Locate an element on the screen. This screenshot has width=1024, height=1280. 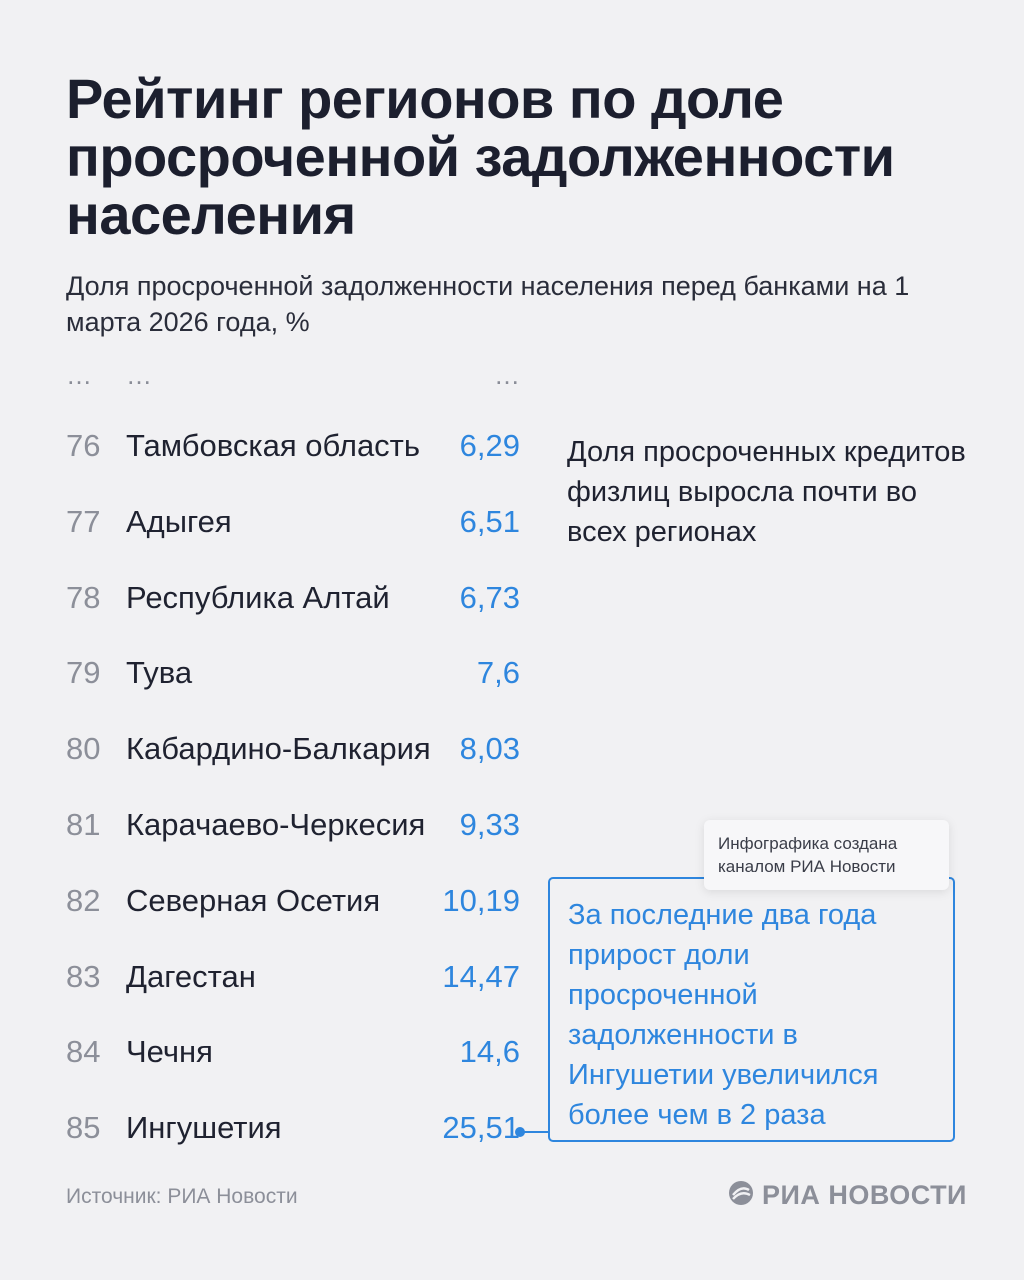
table-row: 76 Тамбовская область 6,29 is located at coordinates (296, 450).